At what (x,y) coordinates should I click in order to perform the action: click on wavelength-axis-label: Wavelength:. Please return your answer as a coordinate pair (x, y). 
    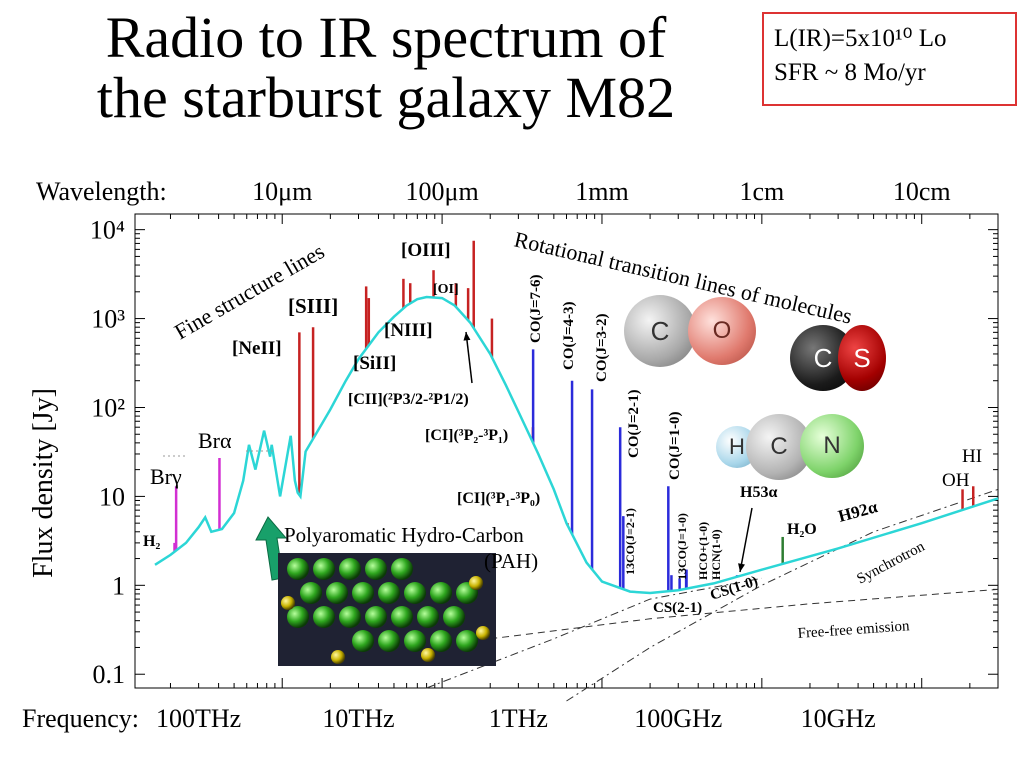
    Looking at the image, I should click on (101, 191).